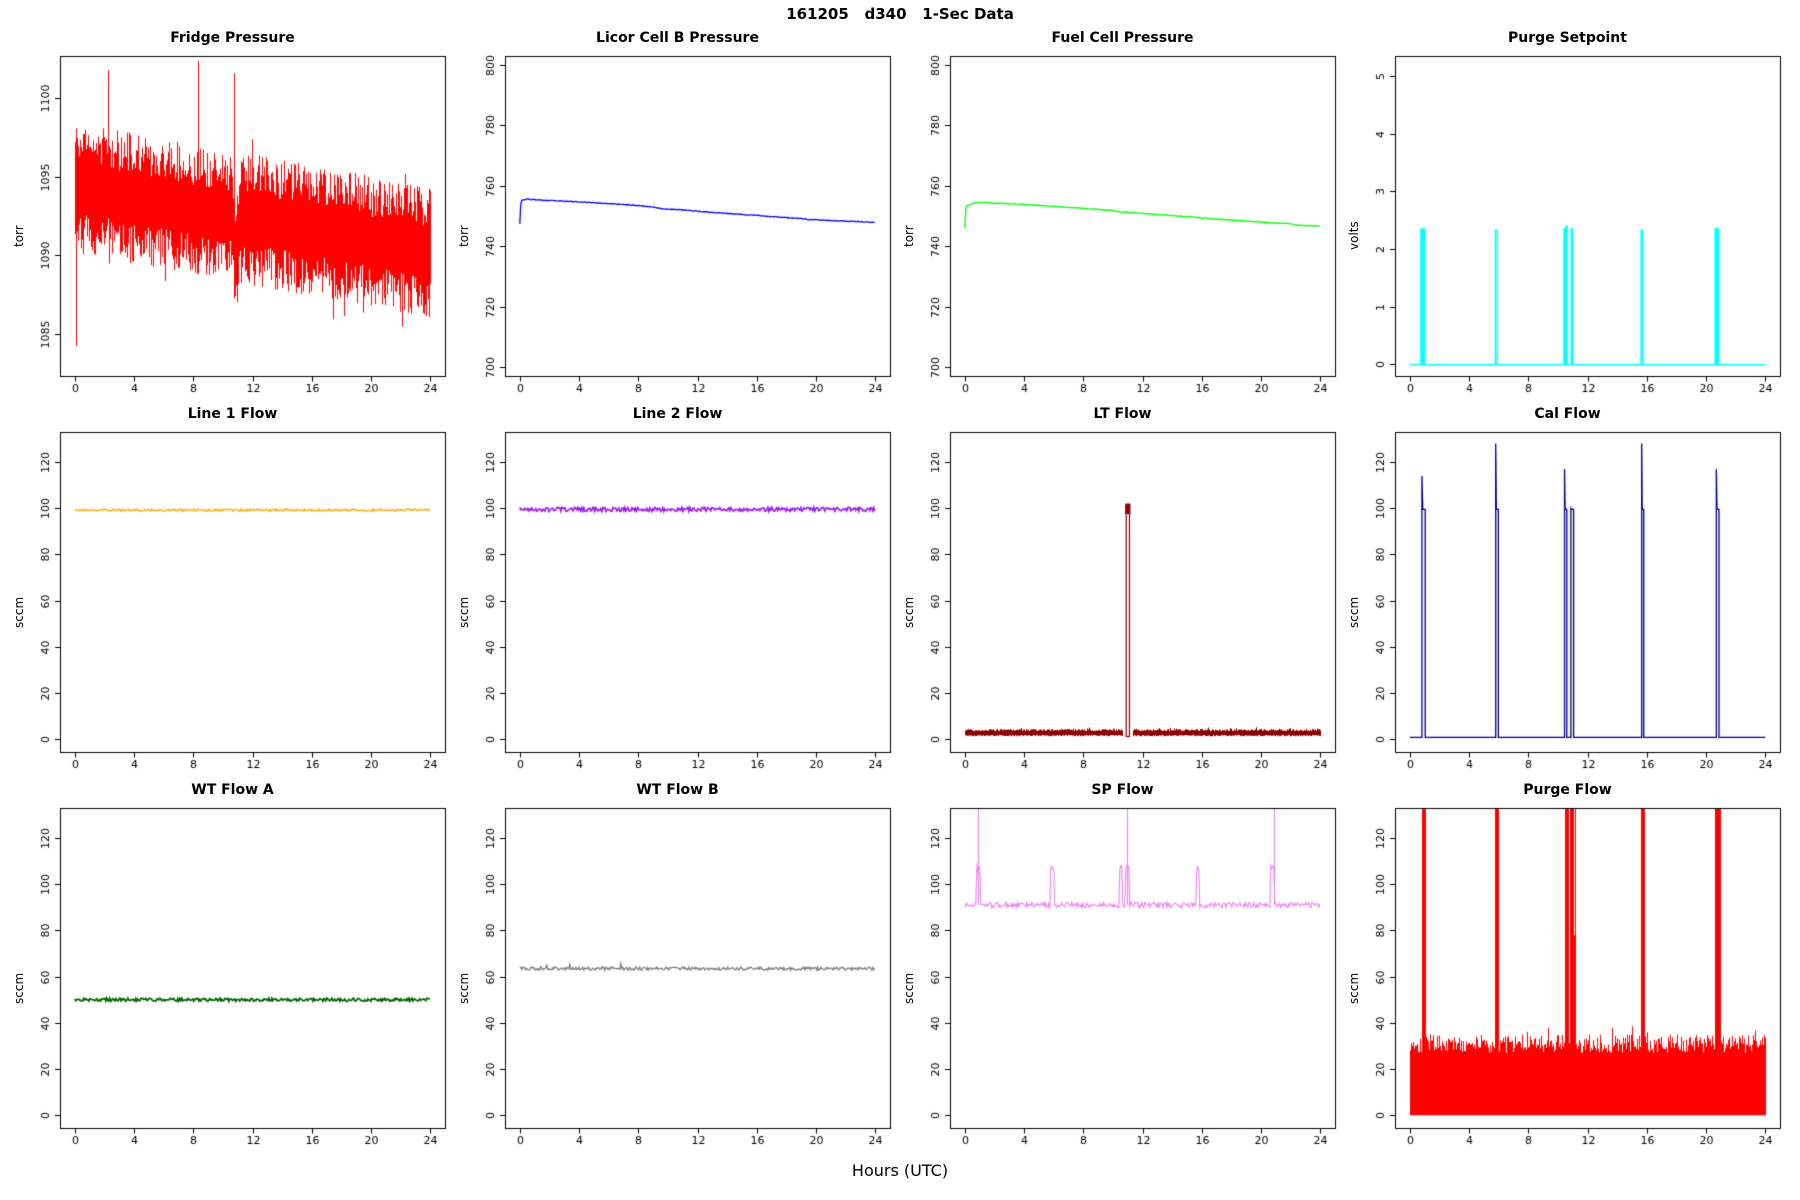 Image resolution: width=1800 pixels, height=1200 pixels. Describe the element at coordinates (900, 14) in the screenshot. I see `page-title: 161205 d340 1-Sec Data` at that location.